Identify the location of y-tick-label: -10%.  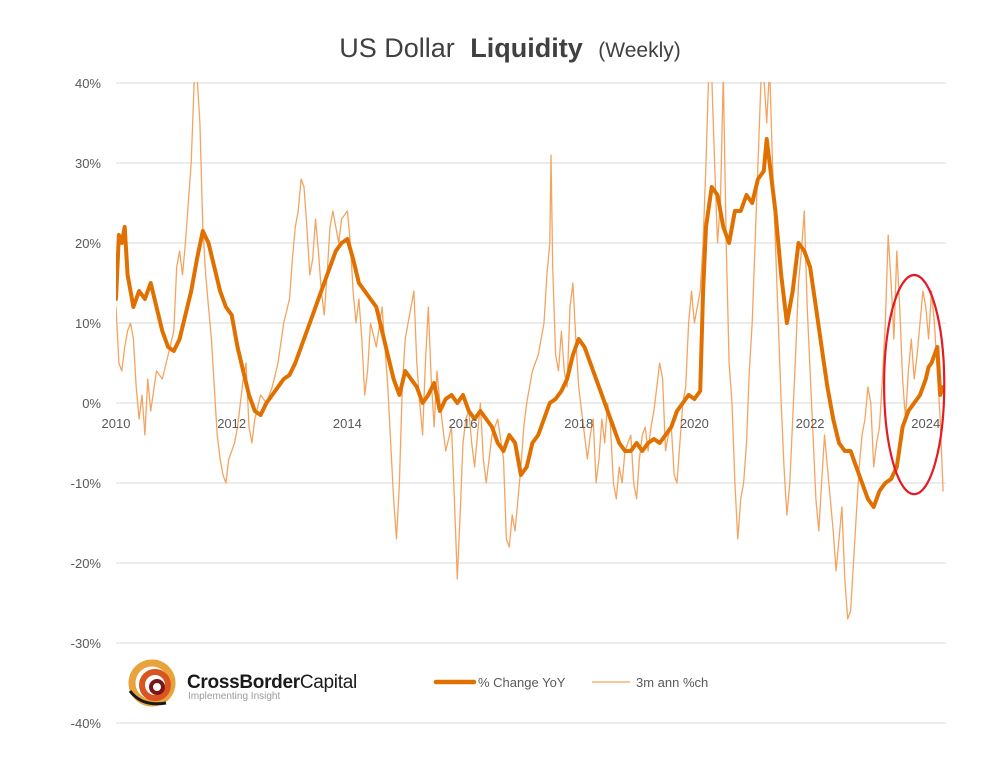
(86, 483).